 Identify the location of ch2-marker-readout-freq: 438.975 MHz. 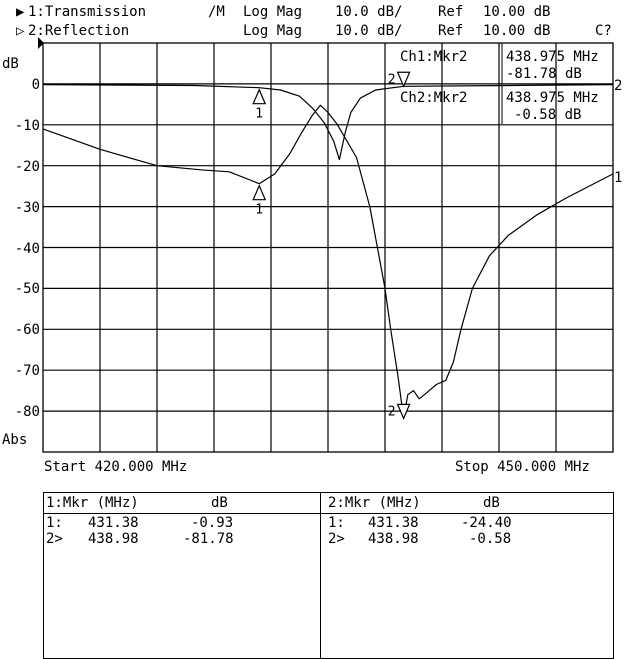
(552, 98).